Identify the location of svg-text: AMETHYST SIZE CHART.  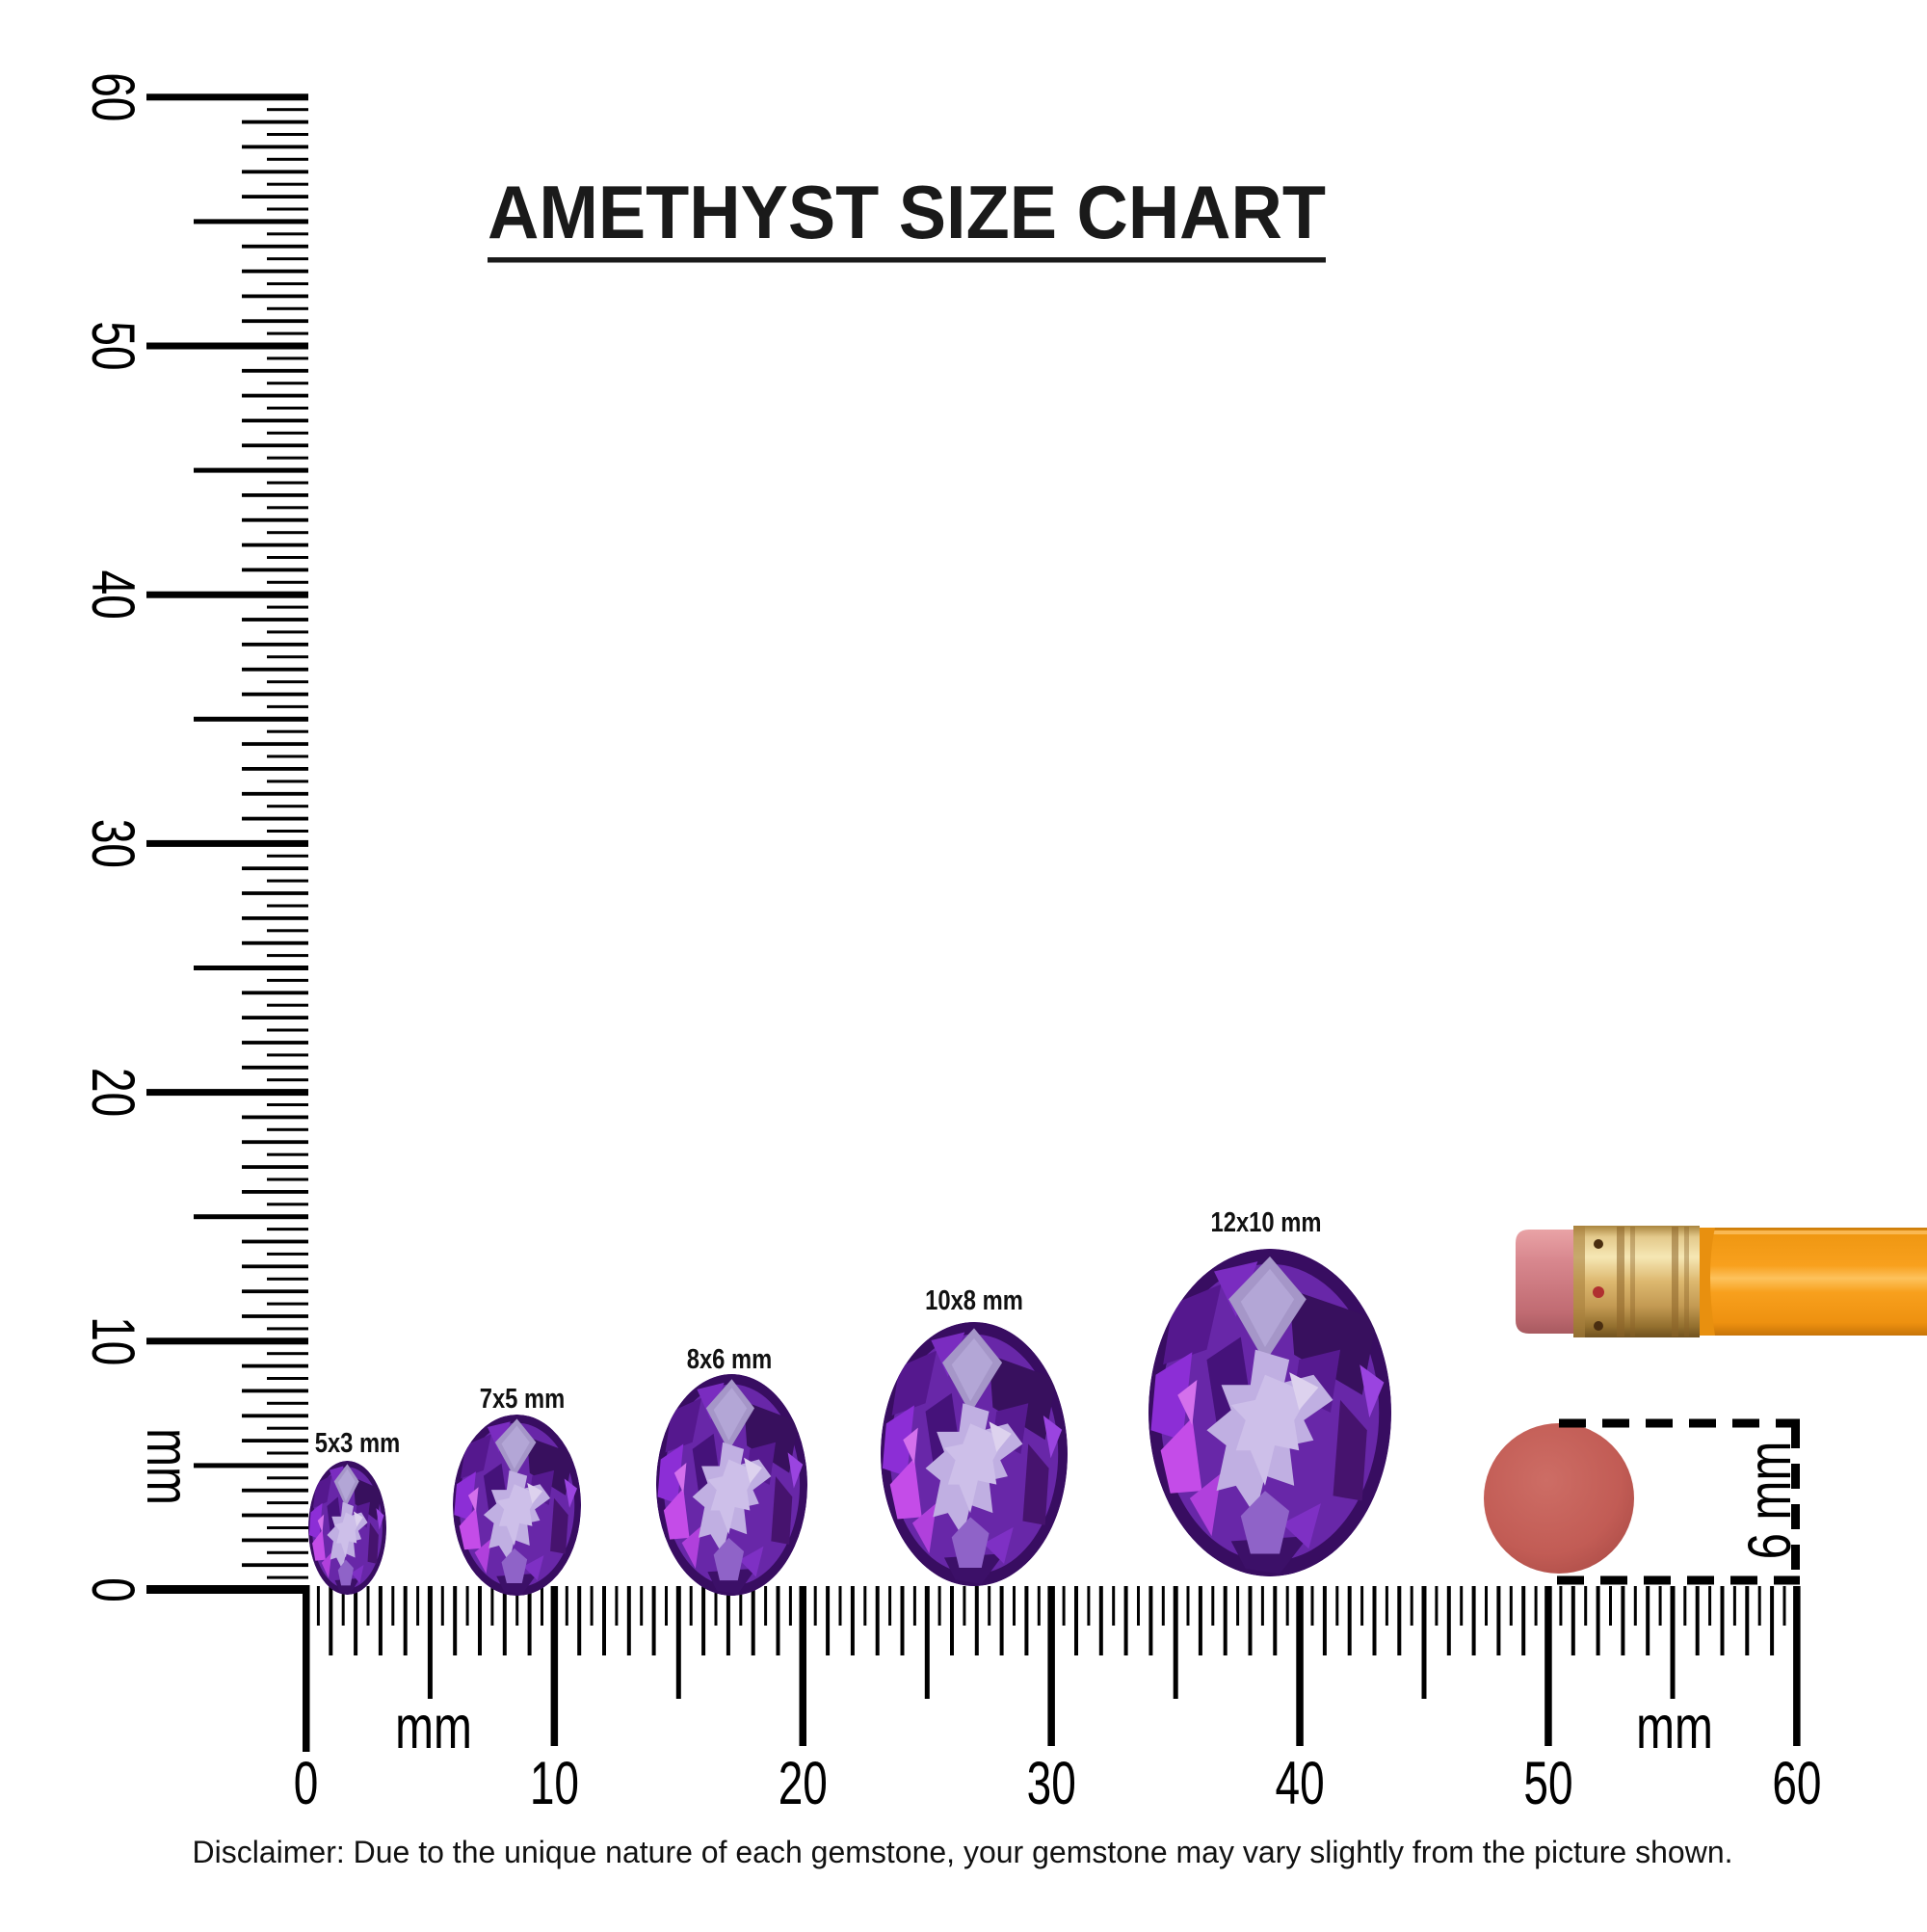
(907, 212).